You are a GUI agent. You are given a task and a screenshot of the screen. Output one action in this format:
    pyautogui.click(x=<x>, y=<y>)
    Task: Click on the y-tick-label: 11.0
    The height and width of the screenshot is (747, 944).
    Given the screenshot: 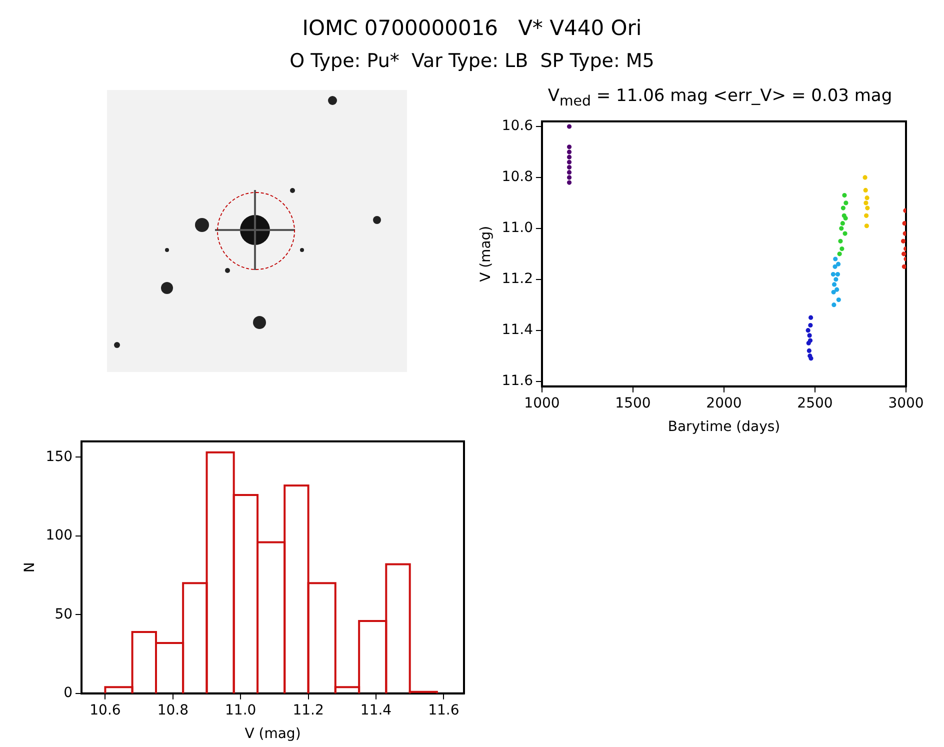 What is the action you would take?
    pyautogui.click(x=517, y=228)
    